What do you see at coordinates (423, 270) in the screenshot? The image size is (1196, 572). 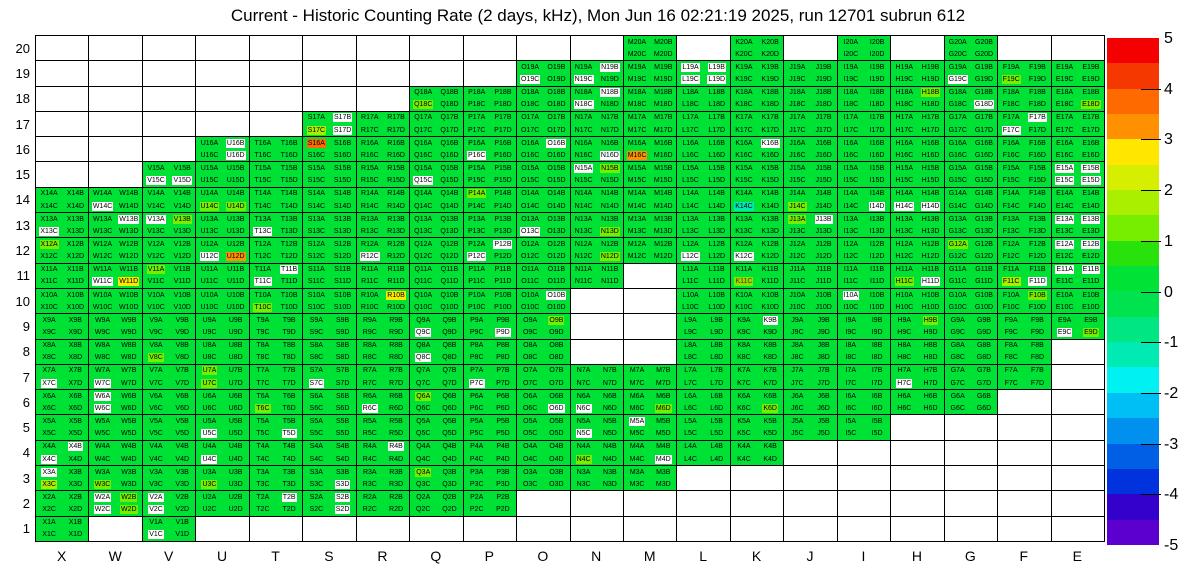 I see `quadrant-label: Q11A` at bounding box center [423, 270].